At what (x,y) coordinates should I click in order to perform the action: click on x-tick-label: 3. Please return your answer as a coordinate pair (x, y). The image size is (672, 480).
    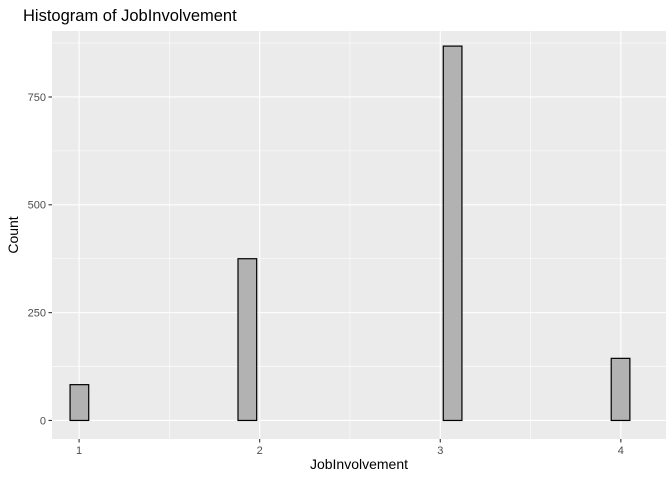
    Looking at the image, I should click on (440, 451).